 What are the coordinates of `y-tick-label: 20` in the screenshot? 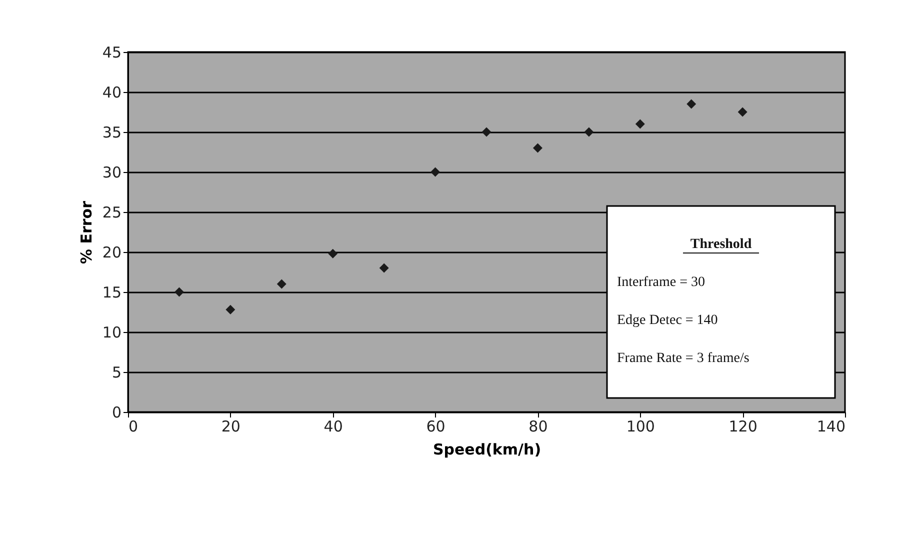 It's located at (112, 253).